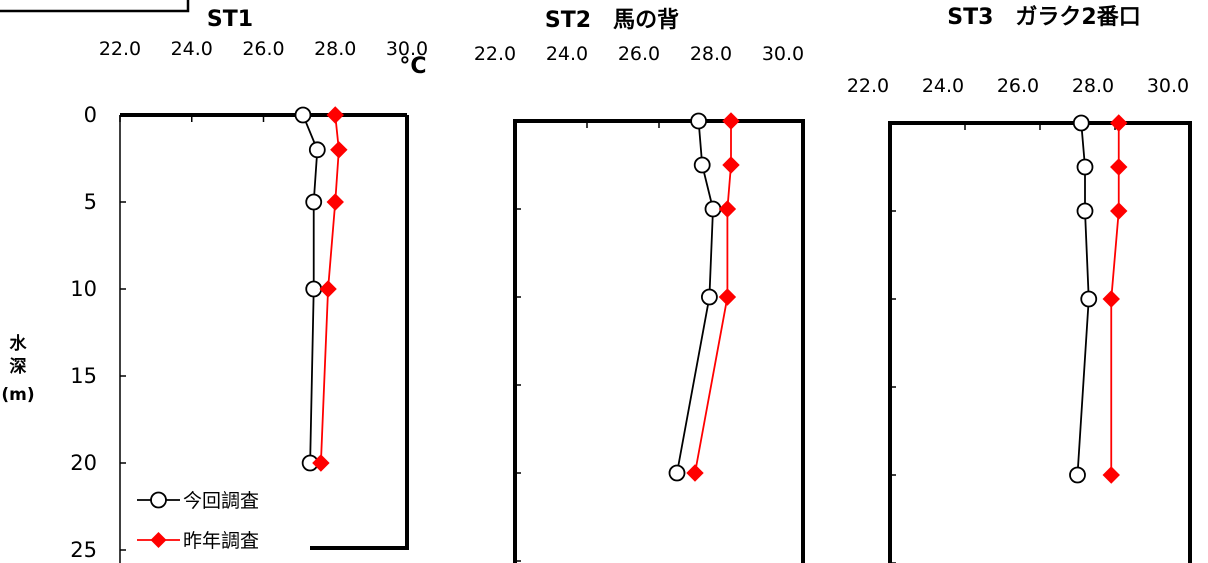  I want to click on y-axis-label: (m), so click(17, 395).